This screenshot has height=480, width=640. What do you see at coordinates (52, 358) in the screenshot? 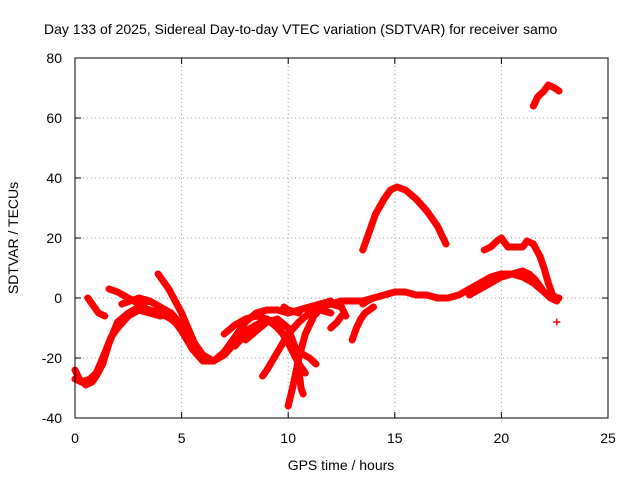
I see `y-tick-label: -20` at bounding box center [52, 358].